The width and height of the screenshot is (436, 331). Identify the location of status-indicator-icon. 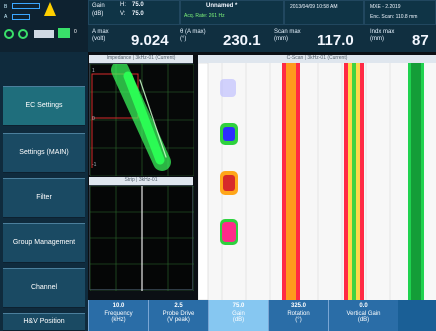
(64, 33).